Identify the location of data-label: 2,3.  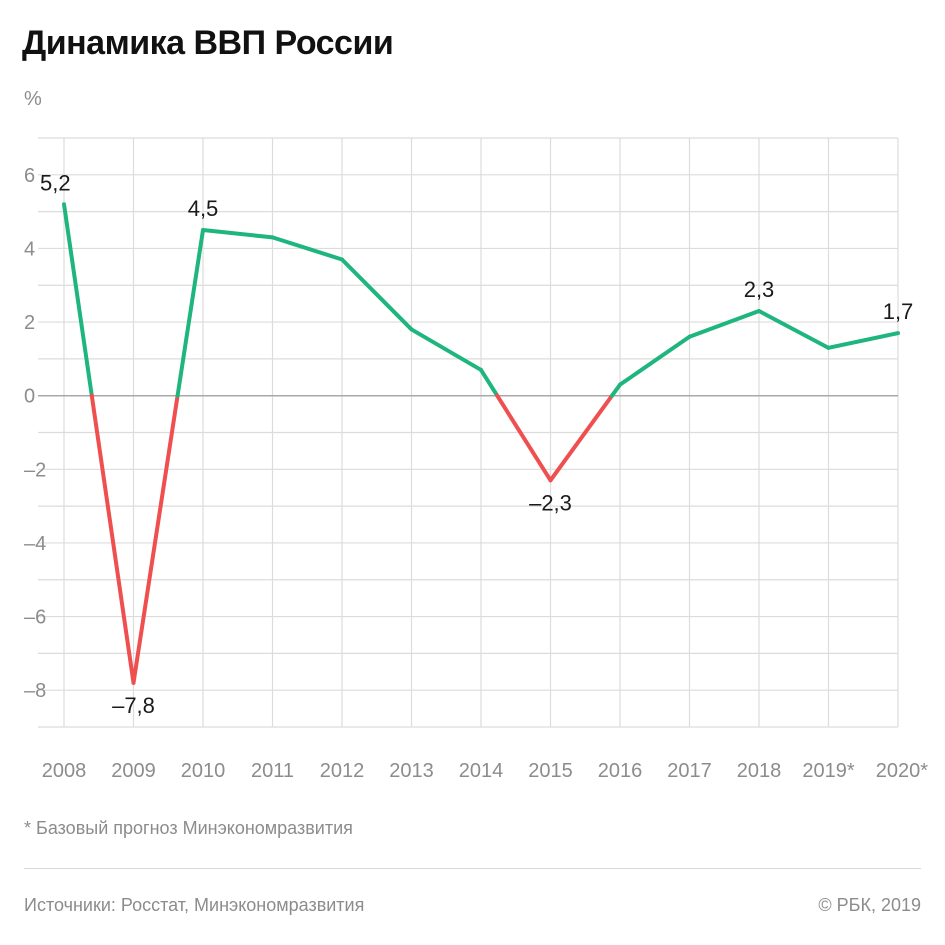
(759, 289).